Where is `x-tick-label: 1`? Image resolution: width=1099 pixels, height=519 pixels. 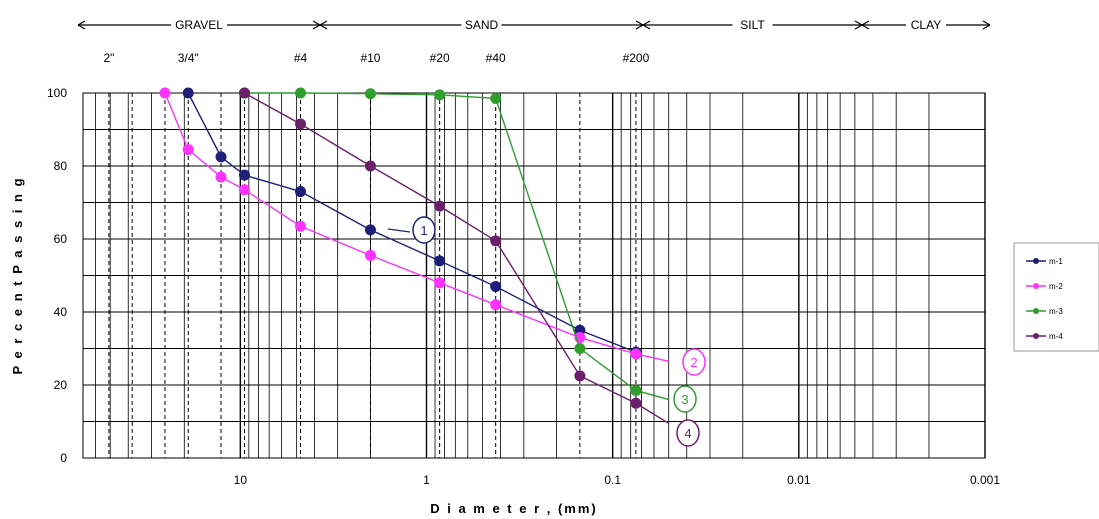
x-tick-label: 1 is located at coordinates (426, 480).